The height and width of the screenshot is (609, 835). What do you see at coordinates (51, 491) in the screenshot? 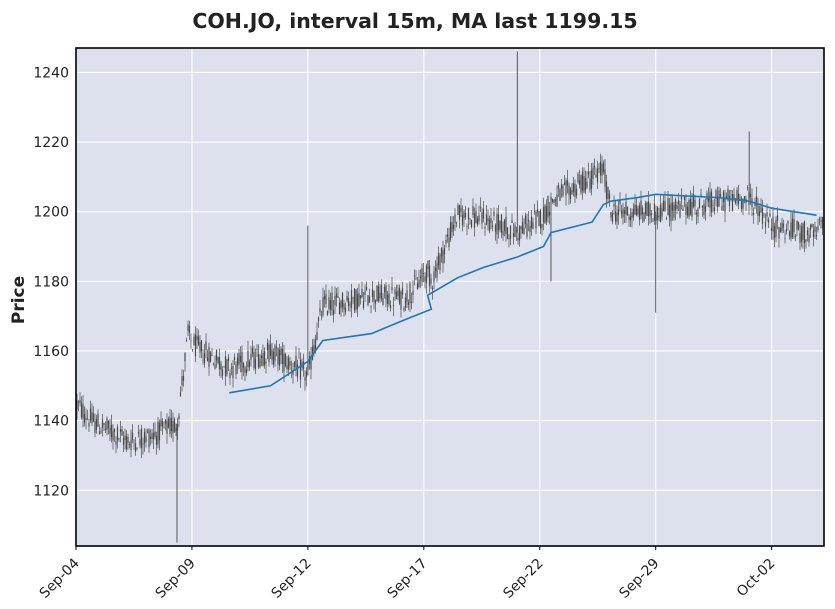
I see `y-tick-label: 1120` at bounding box center [51, 491].